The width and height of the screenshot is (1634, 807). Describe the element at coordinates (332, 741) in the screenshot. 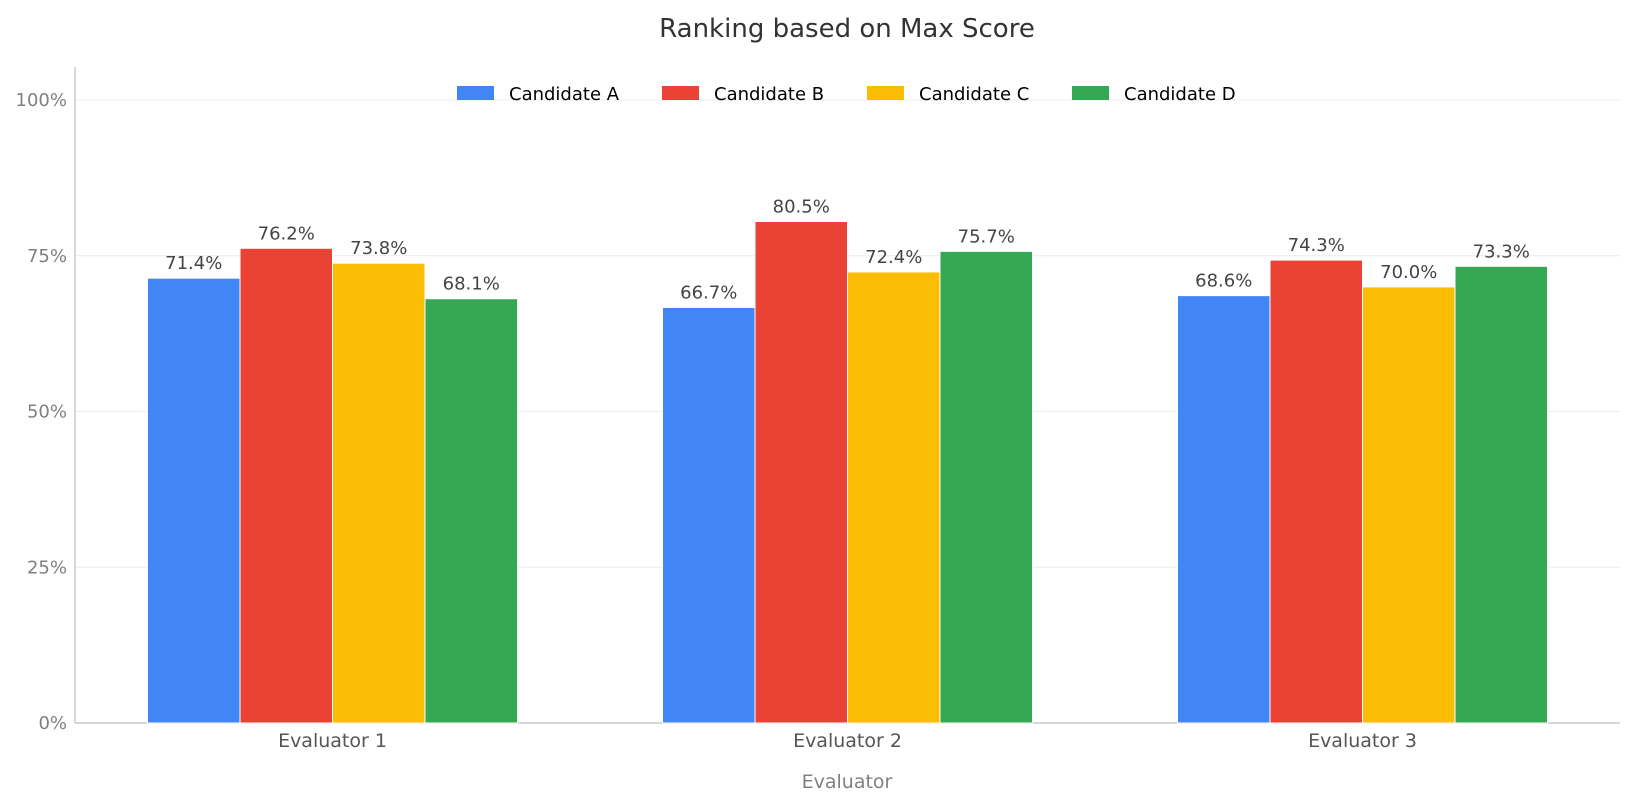

I see `x-tick-label: Evaluator 1` at that location.